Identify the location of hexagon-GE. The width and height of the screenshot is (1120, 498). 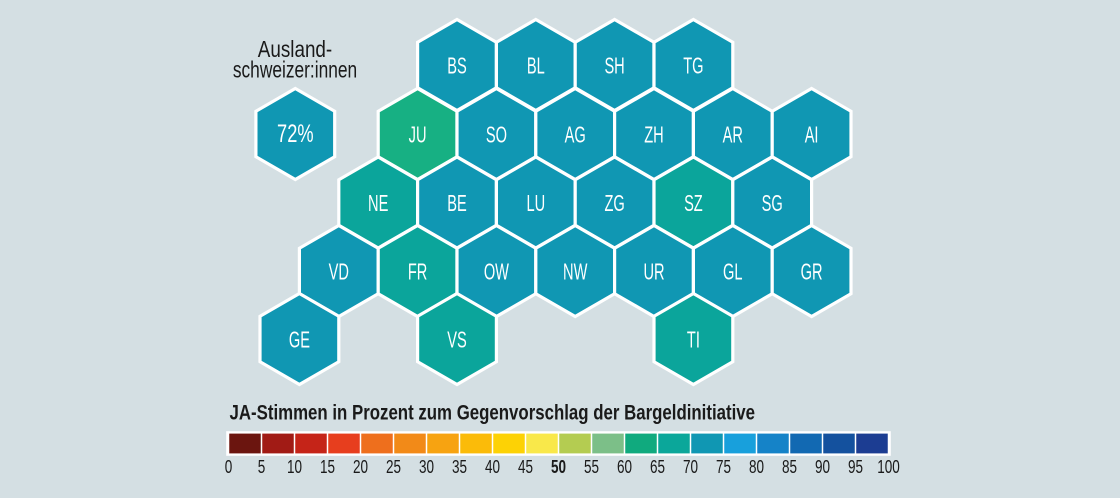
(299, 339).